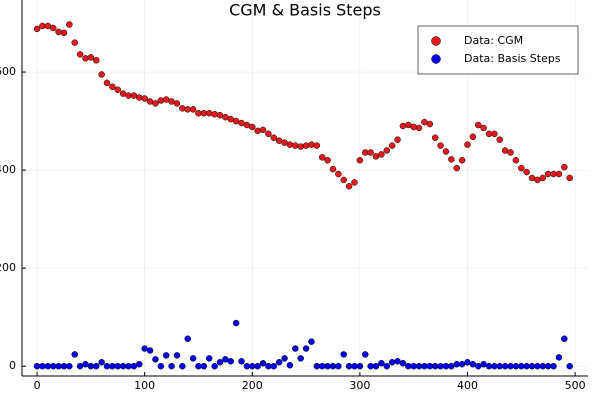 This screenshot has height=400, width=600. What do you see at coordinates (512, 58) in the screenshot?
I see `legend-label: Data: Basis Steps` at bounding box center [512, 58].